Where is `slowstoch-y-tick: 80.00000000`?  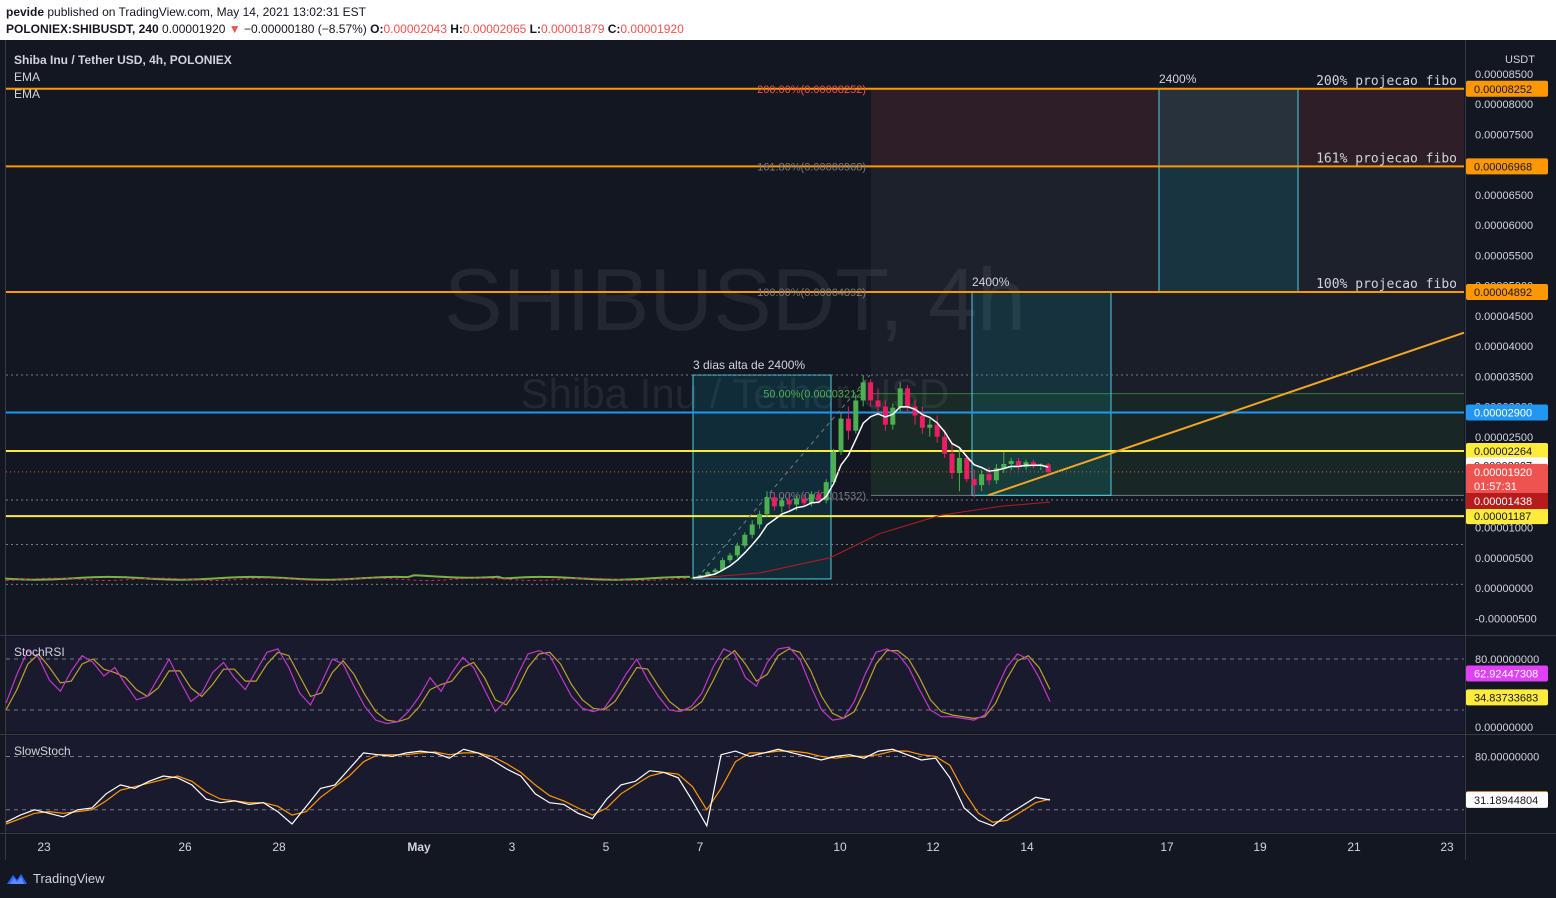 slowstoch-y-tick: 80.00000000 is located at coordinates (1507, 757).